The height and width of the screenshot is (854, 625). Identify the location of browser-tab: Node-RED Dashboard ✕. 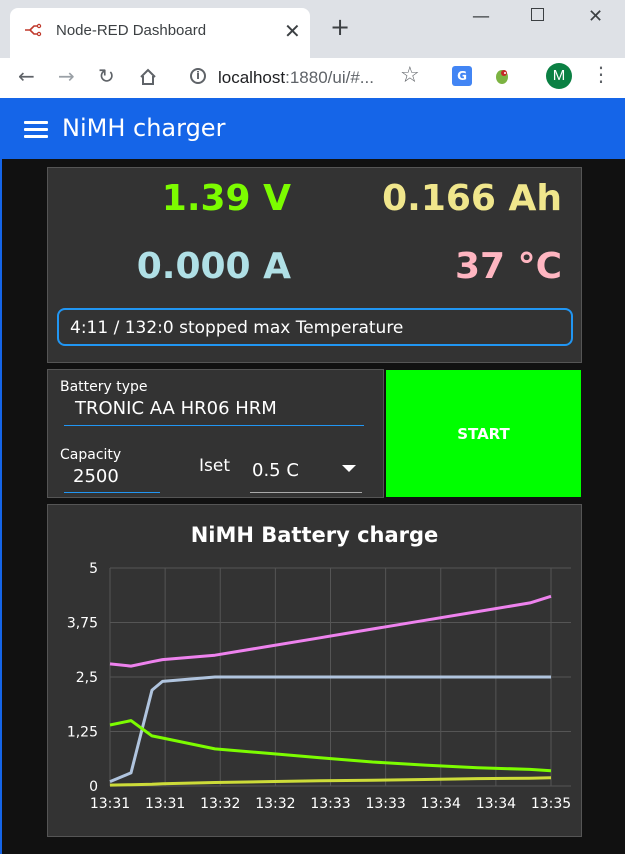
(160, 33).